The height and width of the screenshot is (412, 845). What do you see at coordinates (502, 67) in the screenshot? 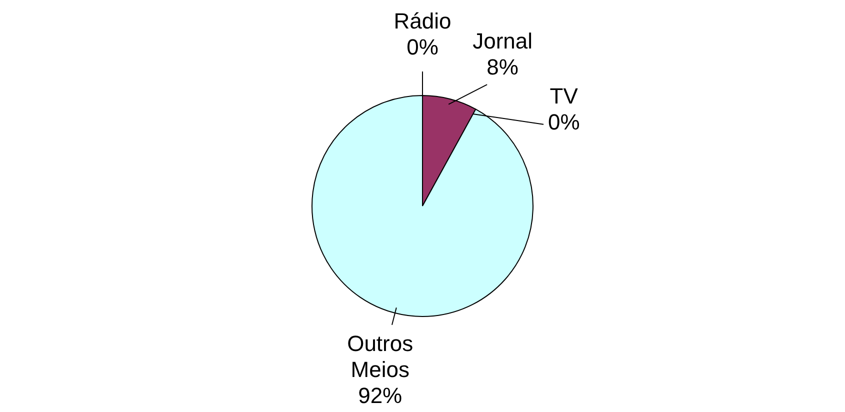
I see `data-label: 8%` at bounding box center [502, 67].